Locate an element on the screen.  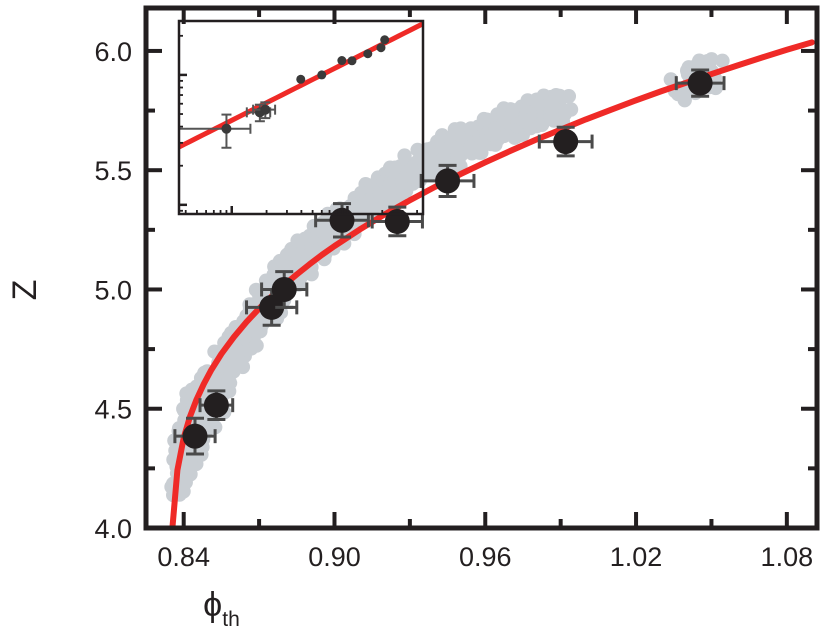
inset-top-left-group is located at coordinates (301, 117).